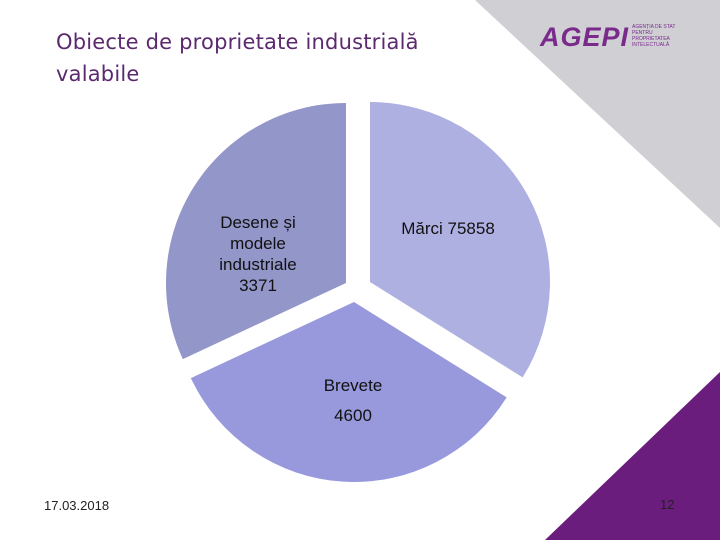 The image size is (720, 540). I want to click on pie-slice-label-line: Mărci 75858, so click(448, 228).